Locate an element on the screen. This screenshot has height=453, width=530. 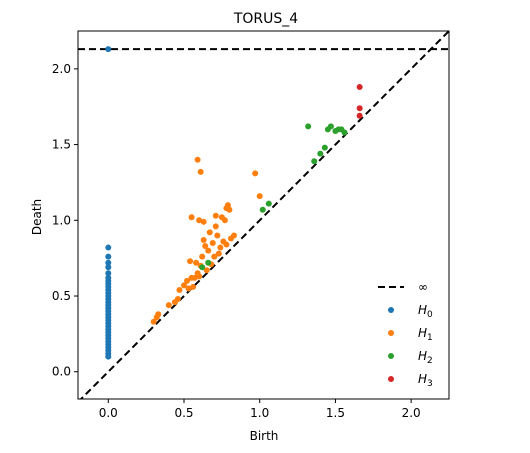
x-tick-label: 0.0 is located at coordinates (108, 413).